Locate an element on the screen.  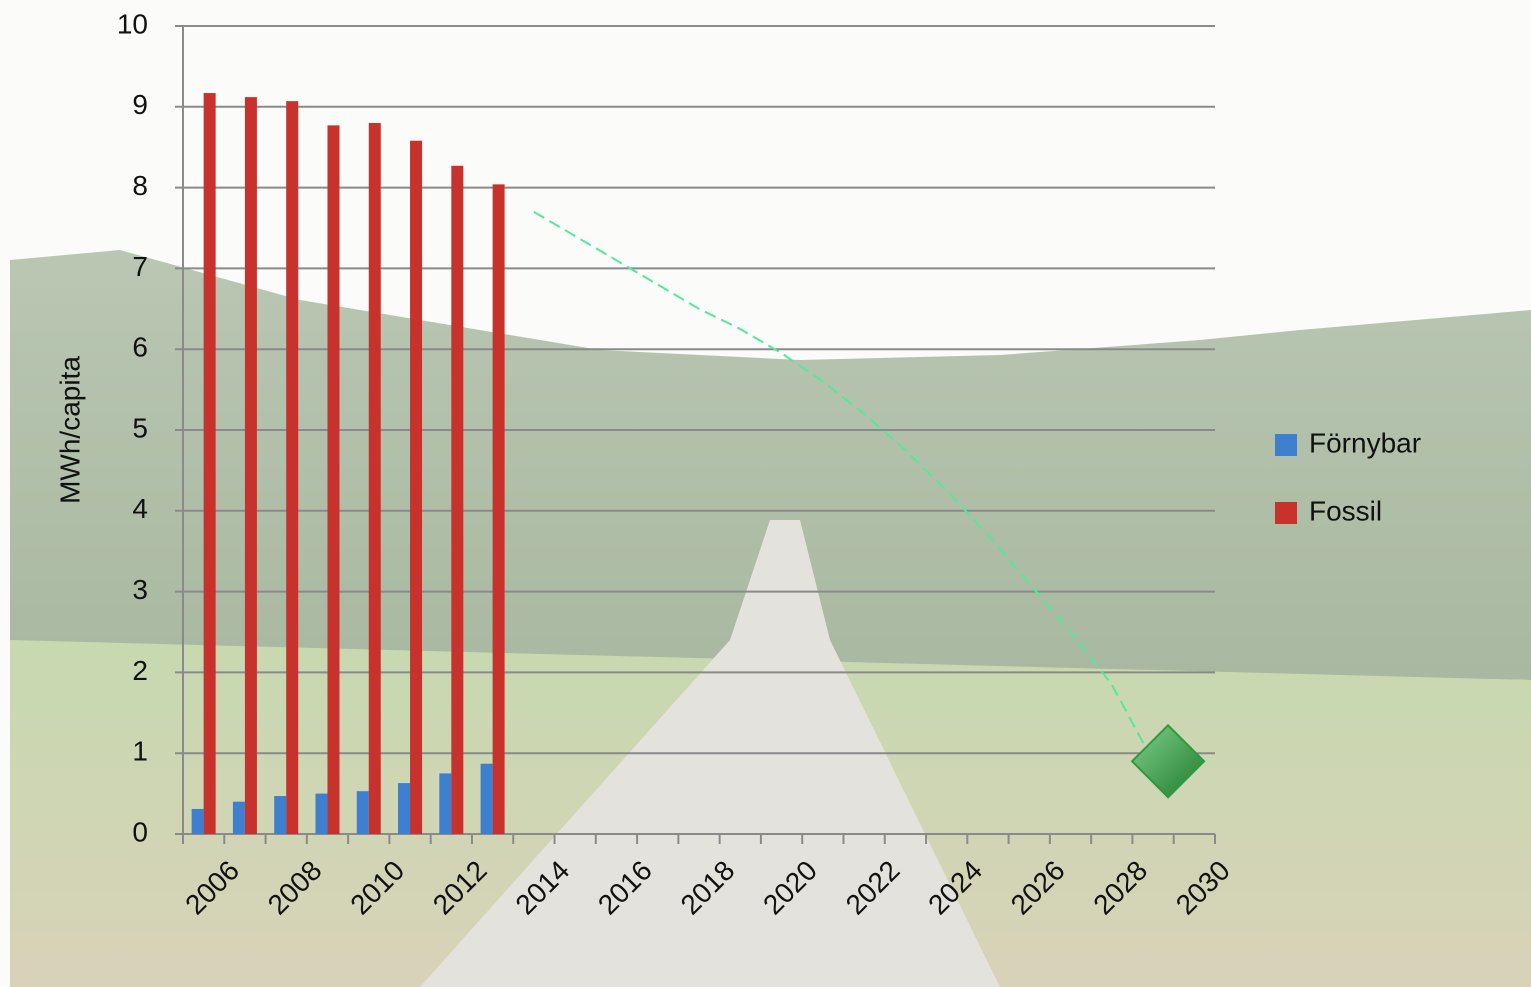
y-tick-label: 1 is located at coordinates (140, 751).